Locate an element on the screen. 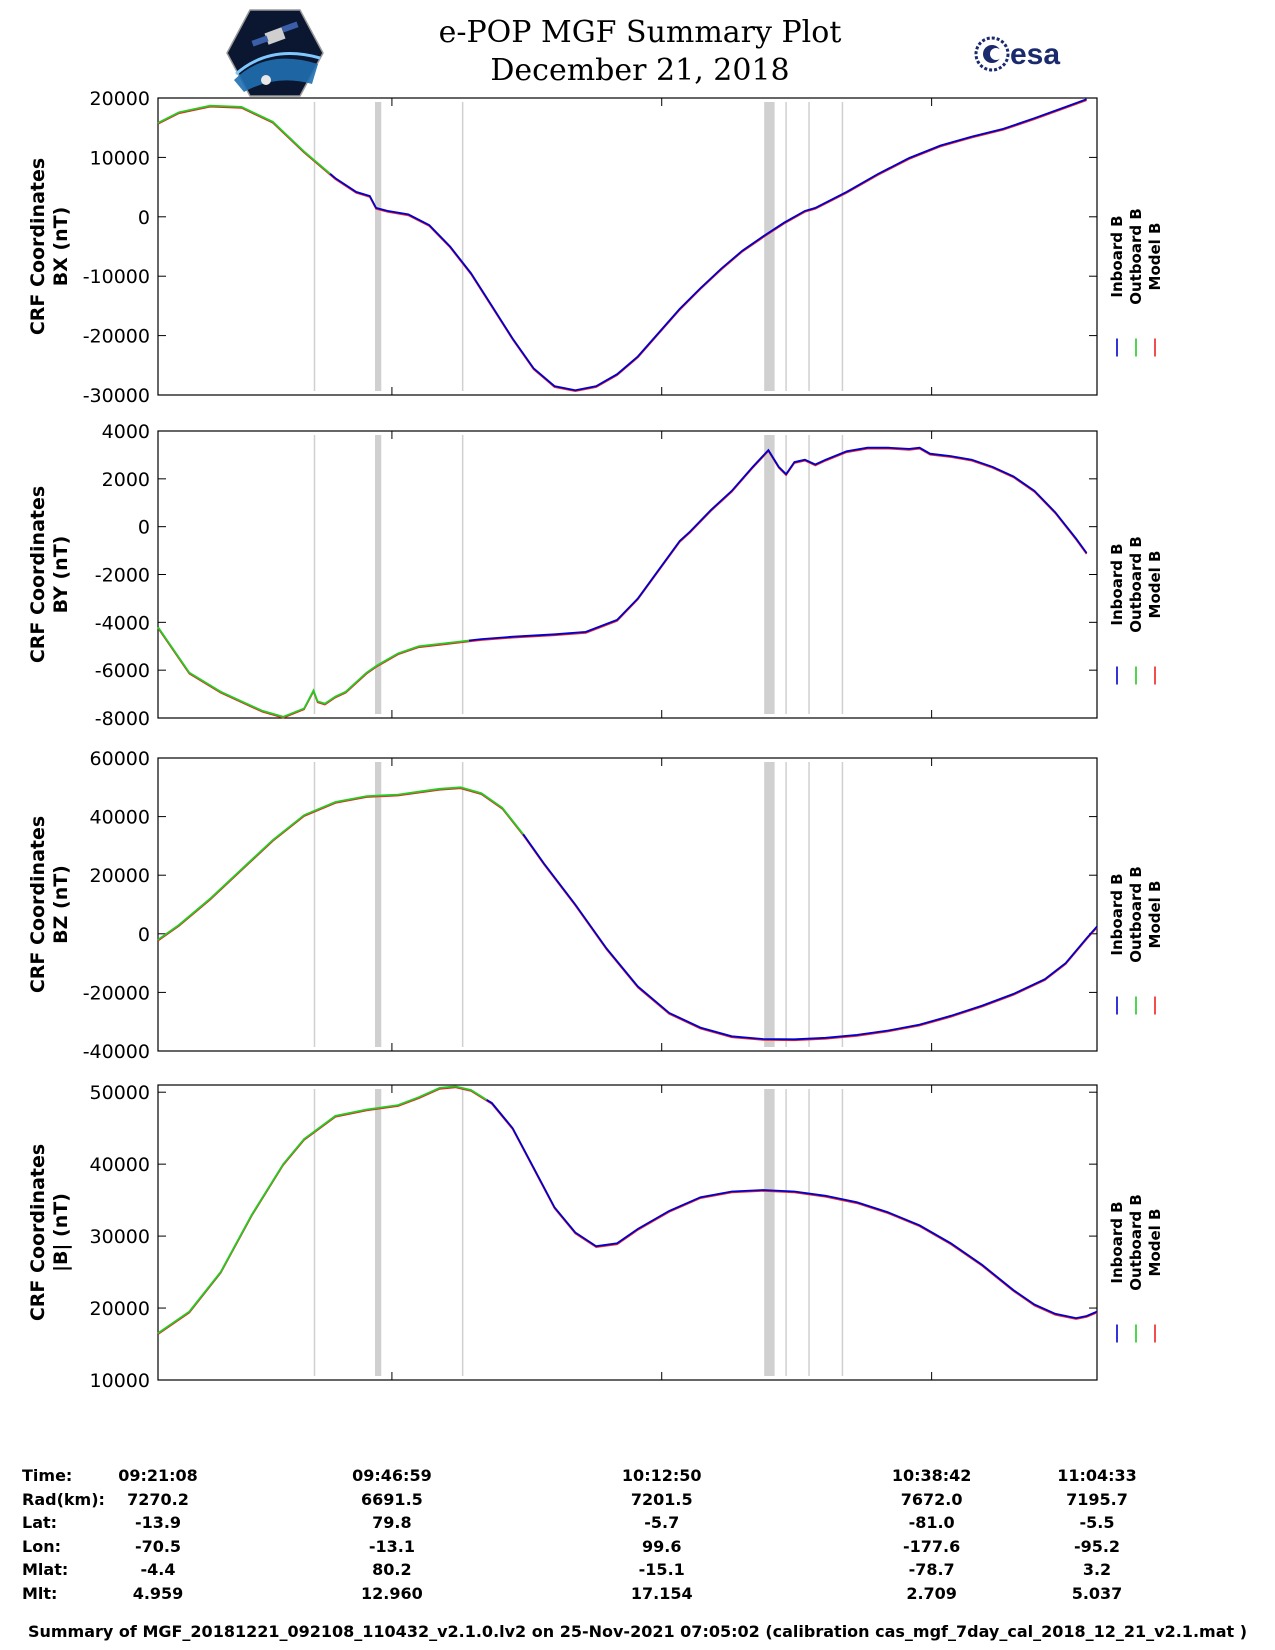 The image size is (1275, 1650). y-axis-label-line2: BZ (nT) is located at coordinates (61, 904).